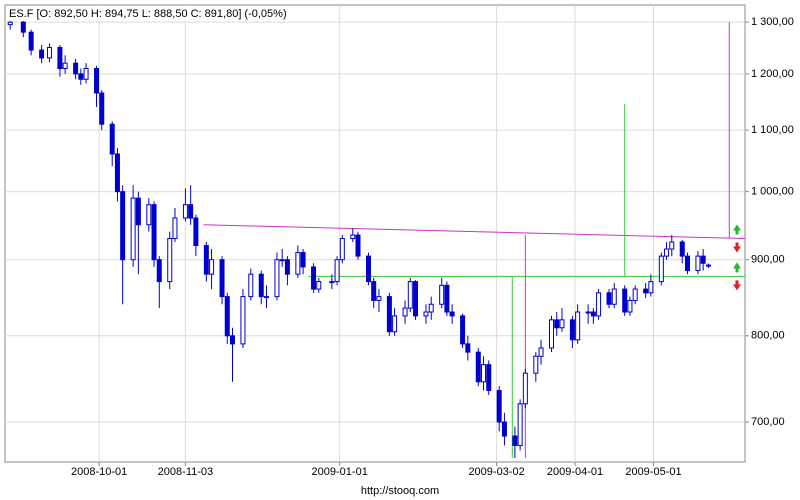 The image size is (800, 500). Describe the element at coordinates (653, 472) in the screenshot. I see `x-tick-label: 2009-05-01` at that location.